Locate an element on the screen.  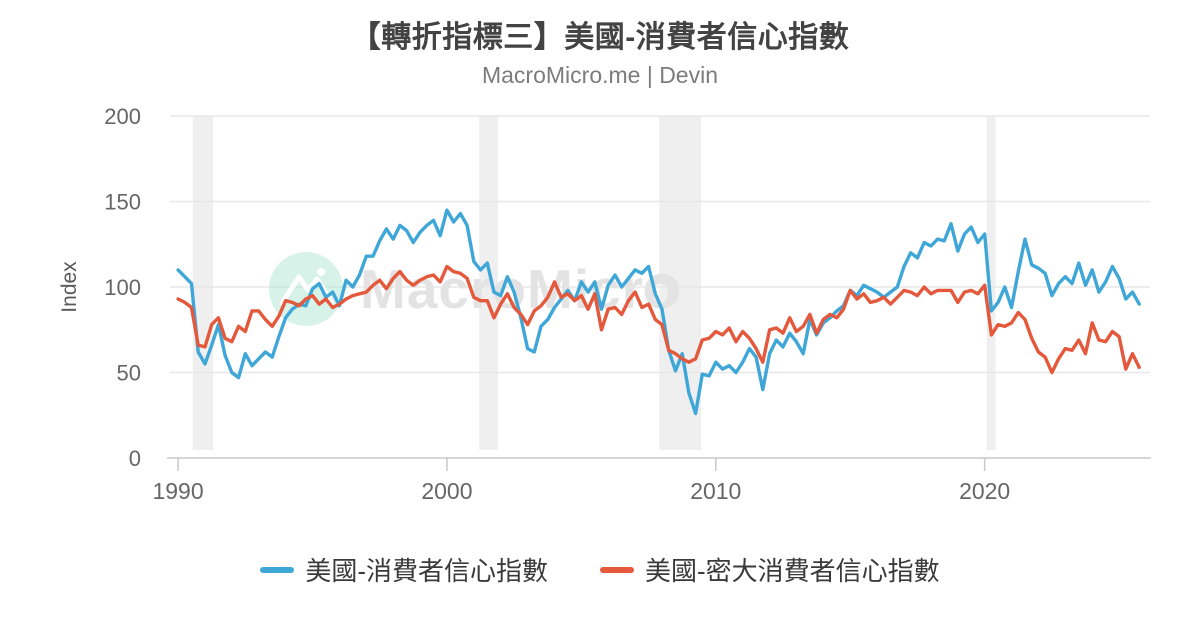
x-tick-label: 2000 is located at coordinates (446, 491).